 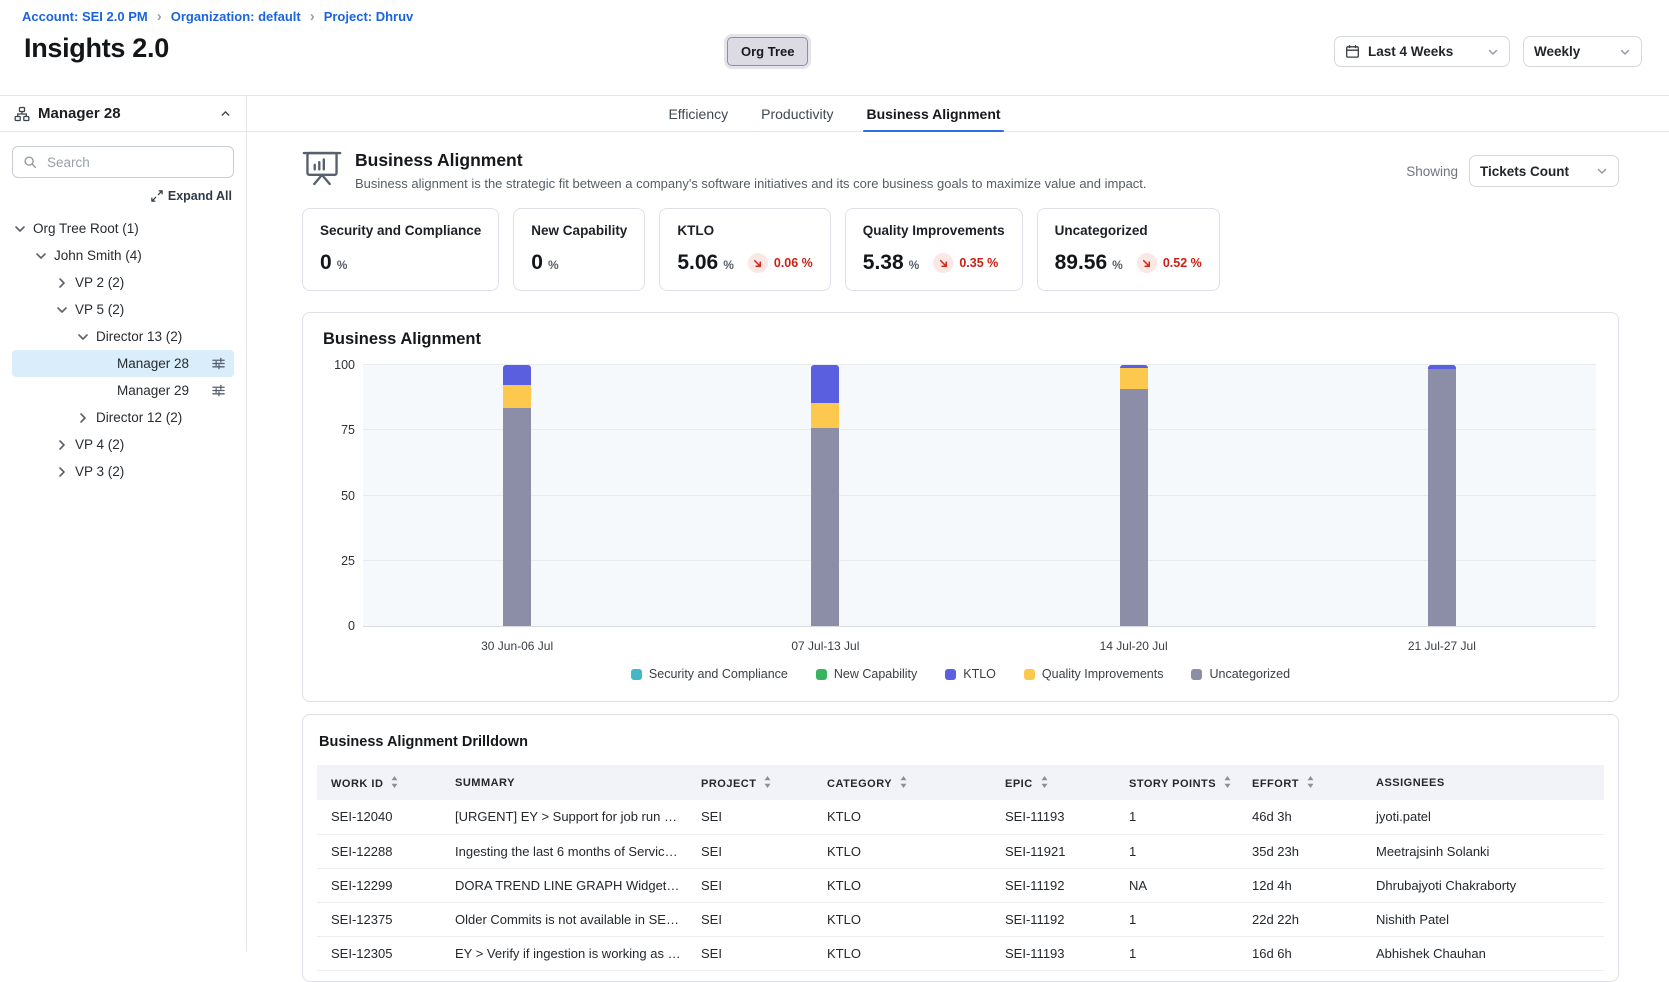 I want to click on tree-item-org-tree-root-1-: Org Tree Root (1), so click(x=123, y=228).